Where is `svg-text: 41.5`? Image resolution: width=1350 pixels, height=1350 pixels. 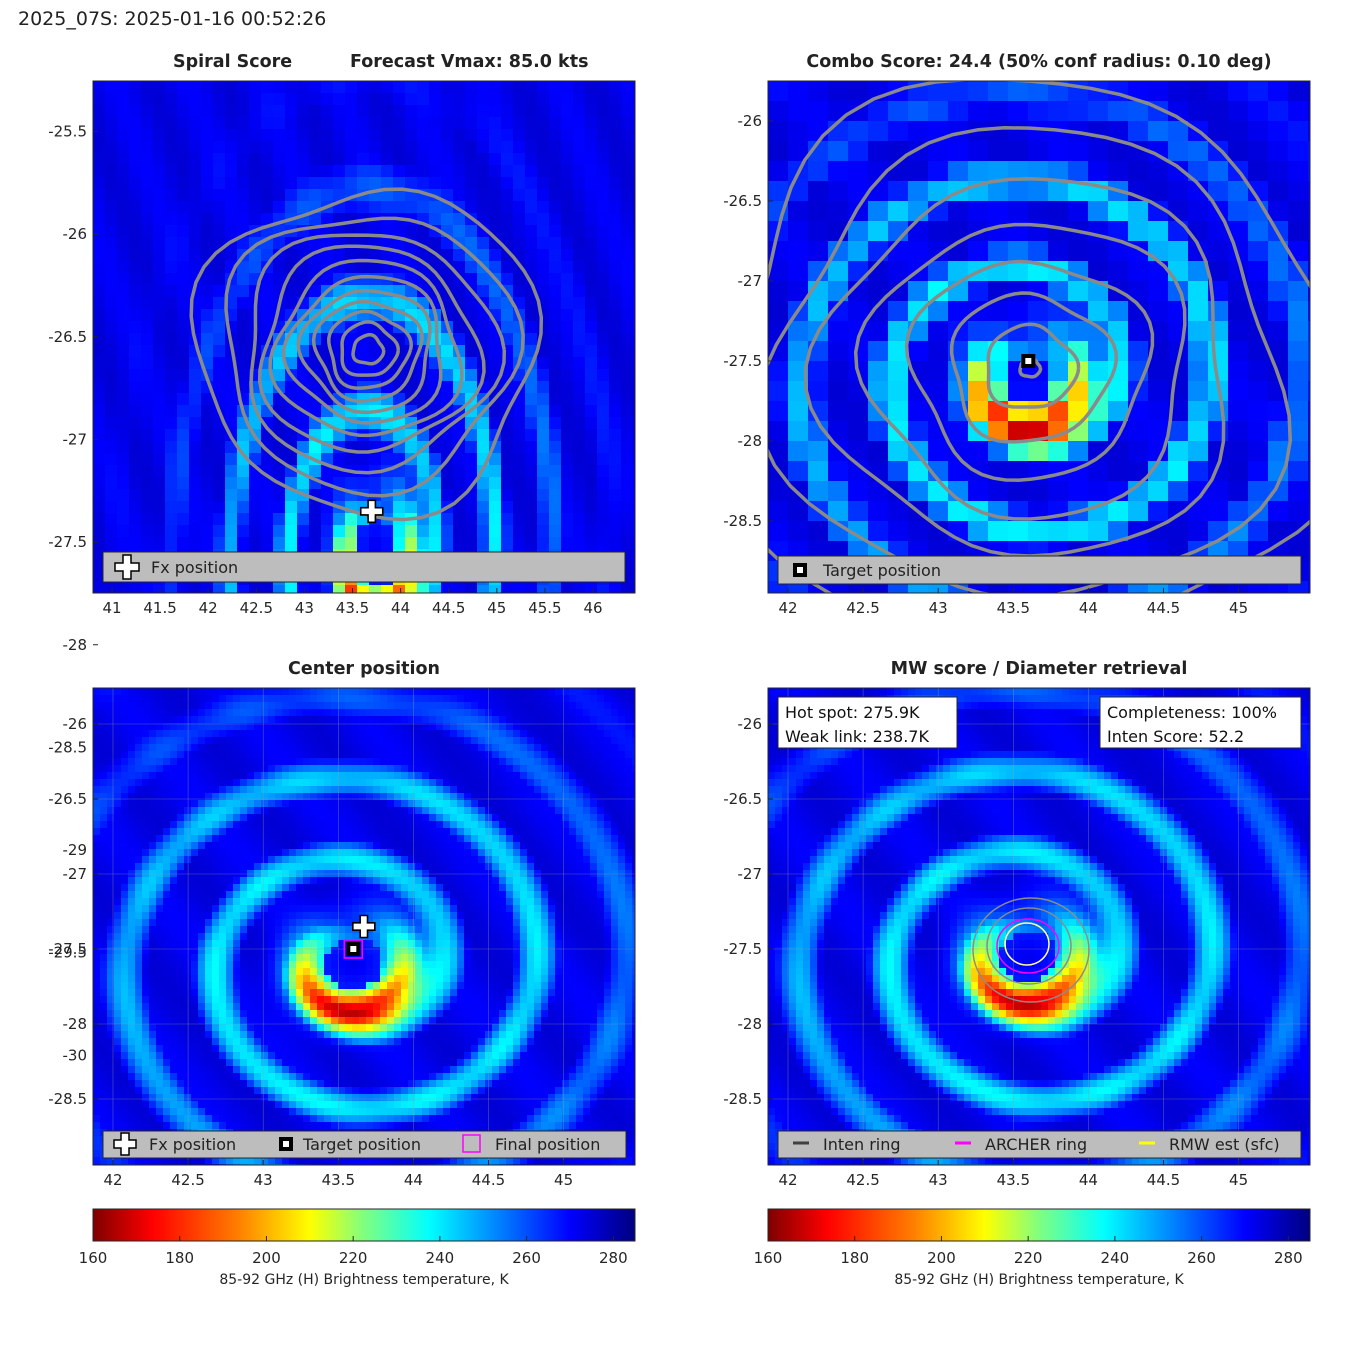
svg-text: 41.5 is located at coordinates (159, 608).